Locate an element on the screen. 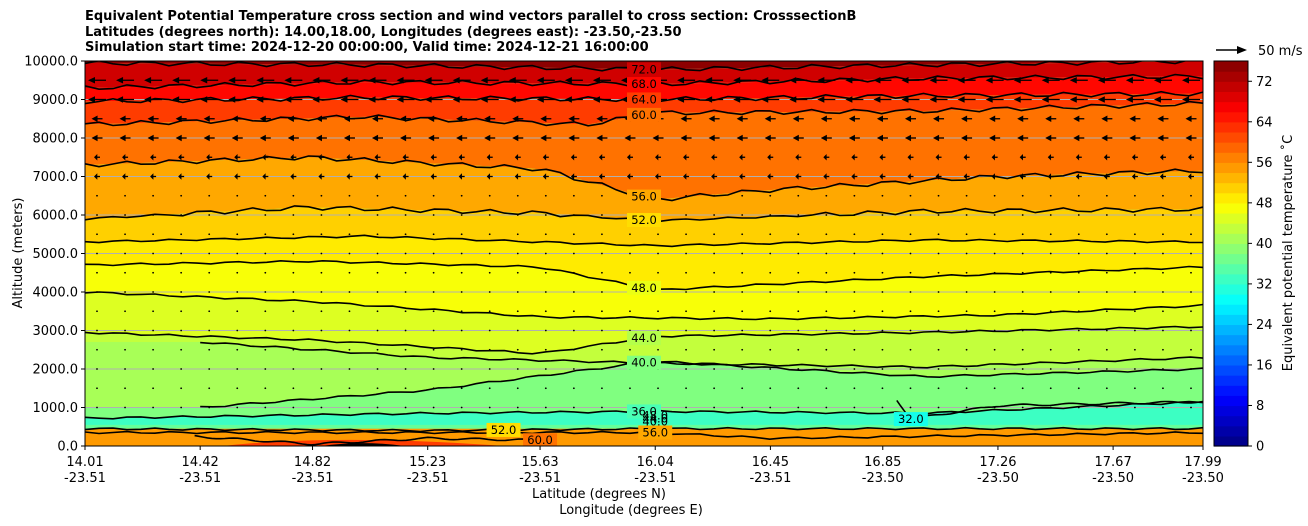 This screenshot has height=526, width=1308. colorbar-tick-label: 32 is located at coordinates (1264, 284).